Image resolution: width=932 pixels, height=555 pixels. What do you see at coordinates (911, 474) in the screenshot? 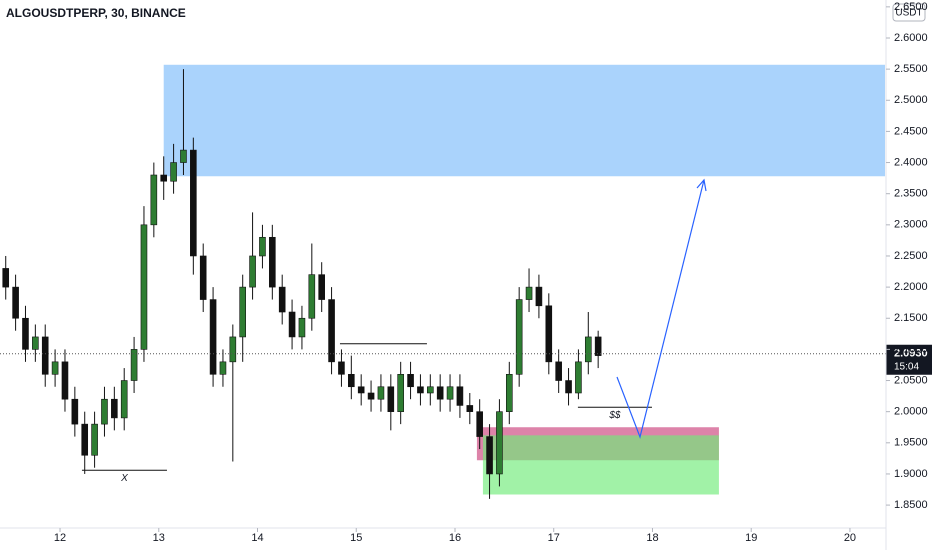
I see `y-tick-label: 1.9000` at bounding box center [911, 474].